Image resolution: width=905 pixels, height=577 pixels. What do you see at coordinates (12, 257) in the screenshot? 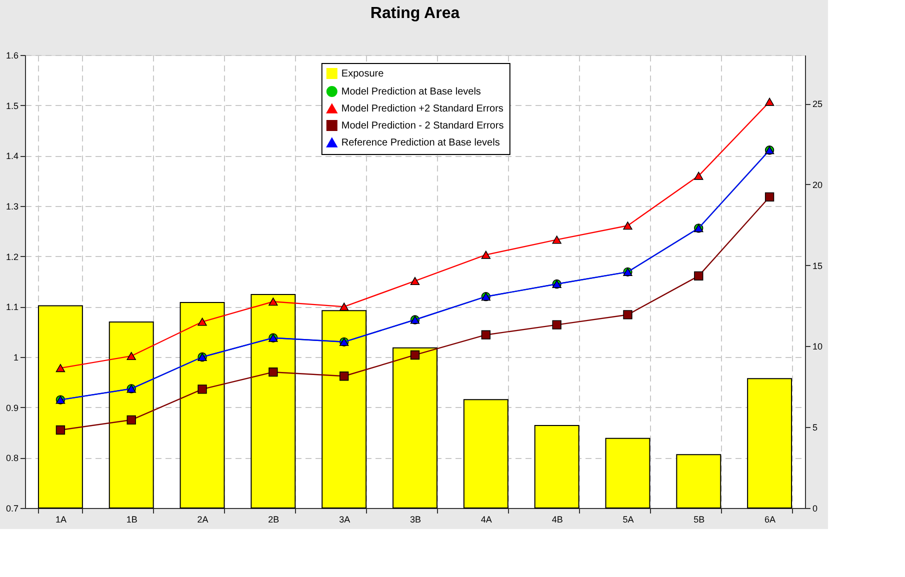
I see `y-tick-label: 1.2` at bounding box center [12, 257].